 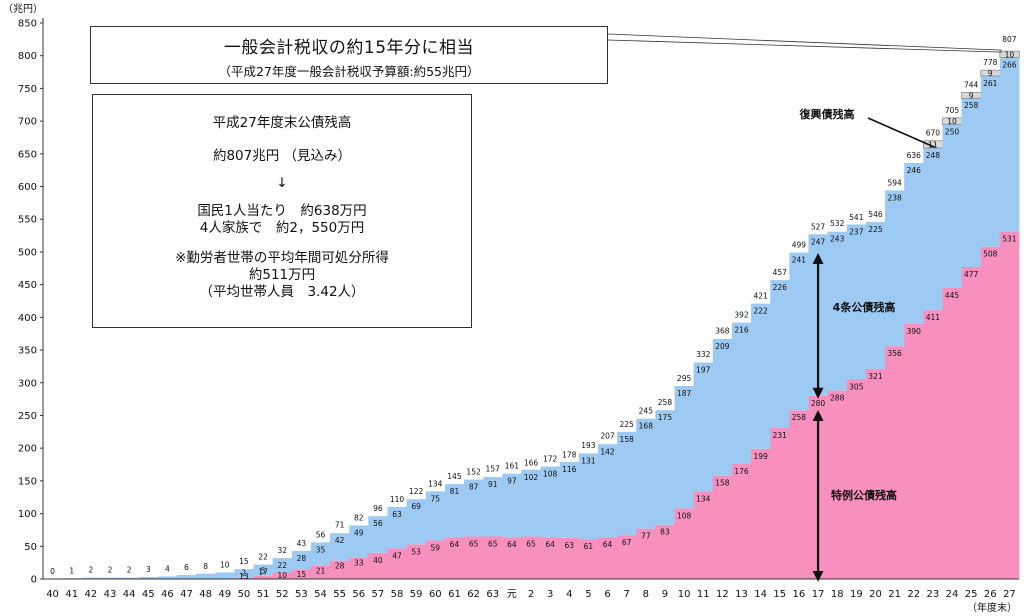 I want to click on summary-income-note: ※勤労者世帯の平均年間可処分所得, so click(x=282, y=258).